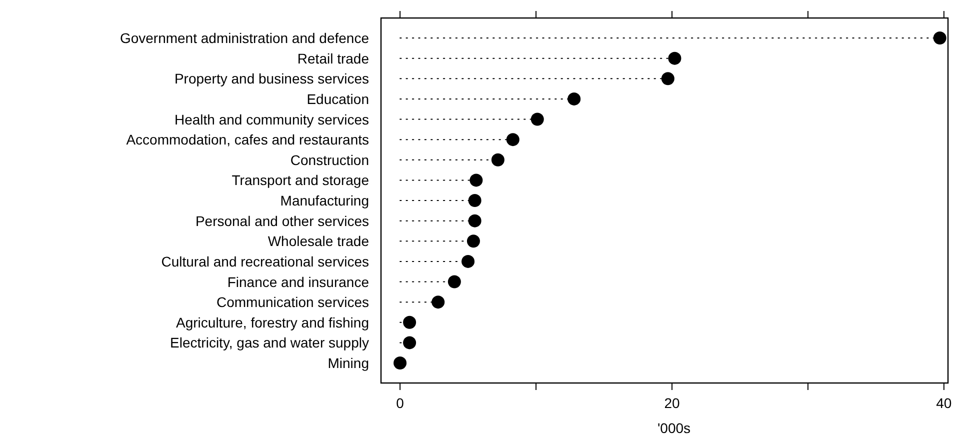 This screenshot has height=445, width=970. I want to click on y-tick-label: Government administration and defence, so click(245, 38).